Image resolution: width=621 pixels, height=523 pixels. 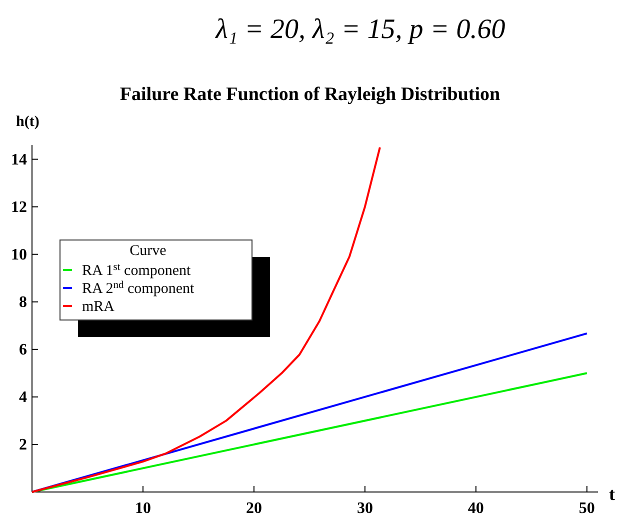 I want to click on legend-label: RA 2$^{nd}$ component, so click(x=138, y=288).